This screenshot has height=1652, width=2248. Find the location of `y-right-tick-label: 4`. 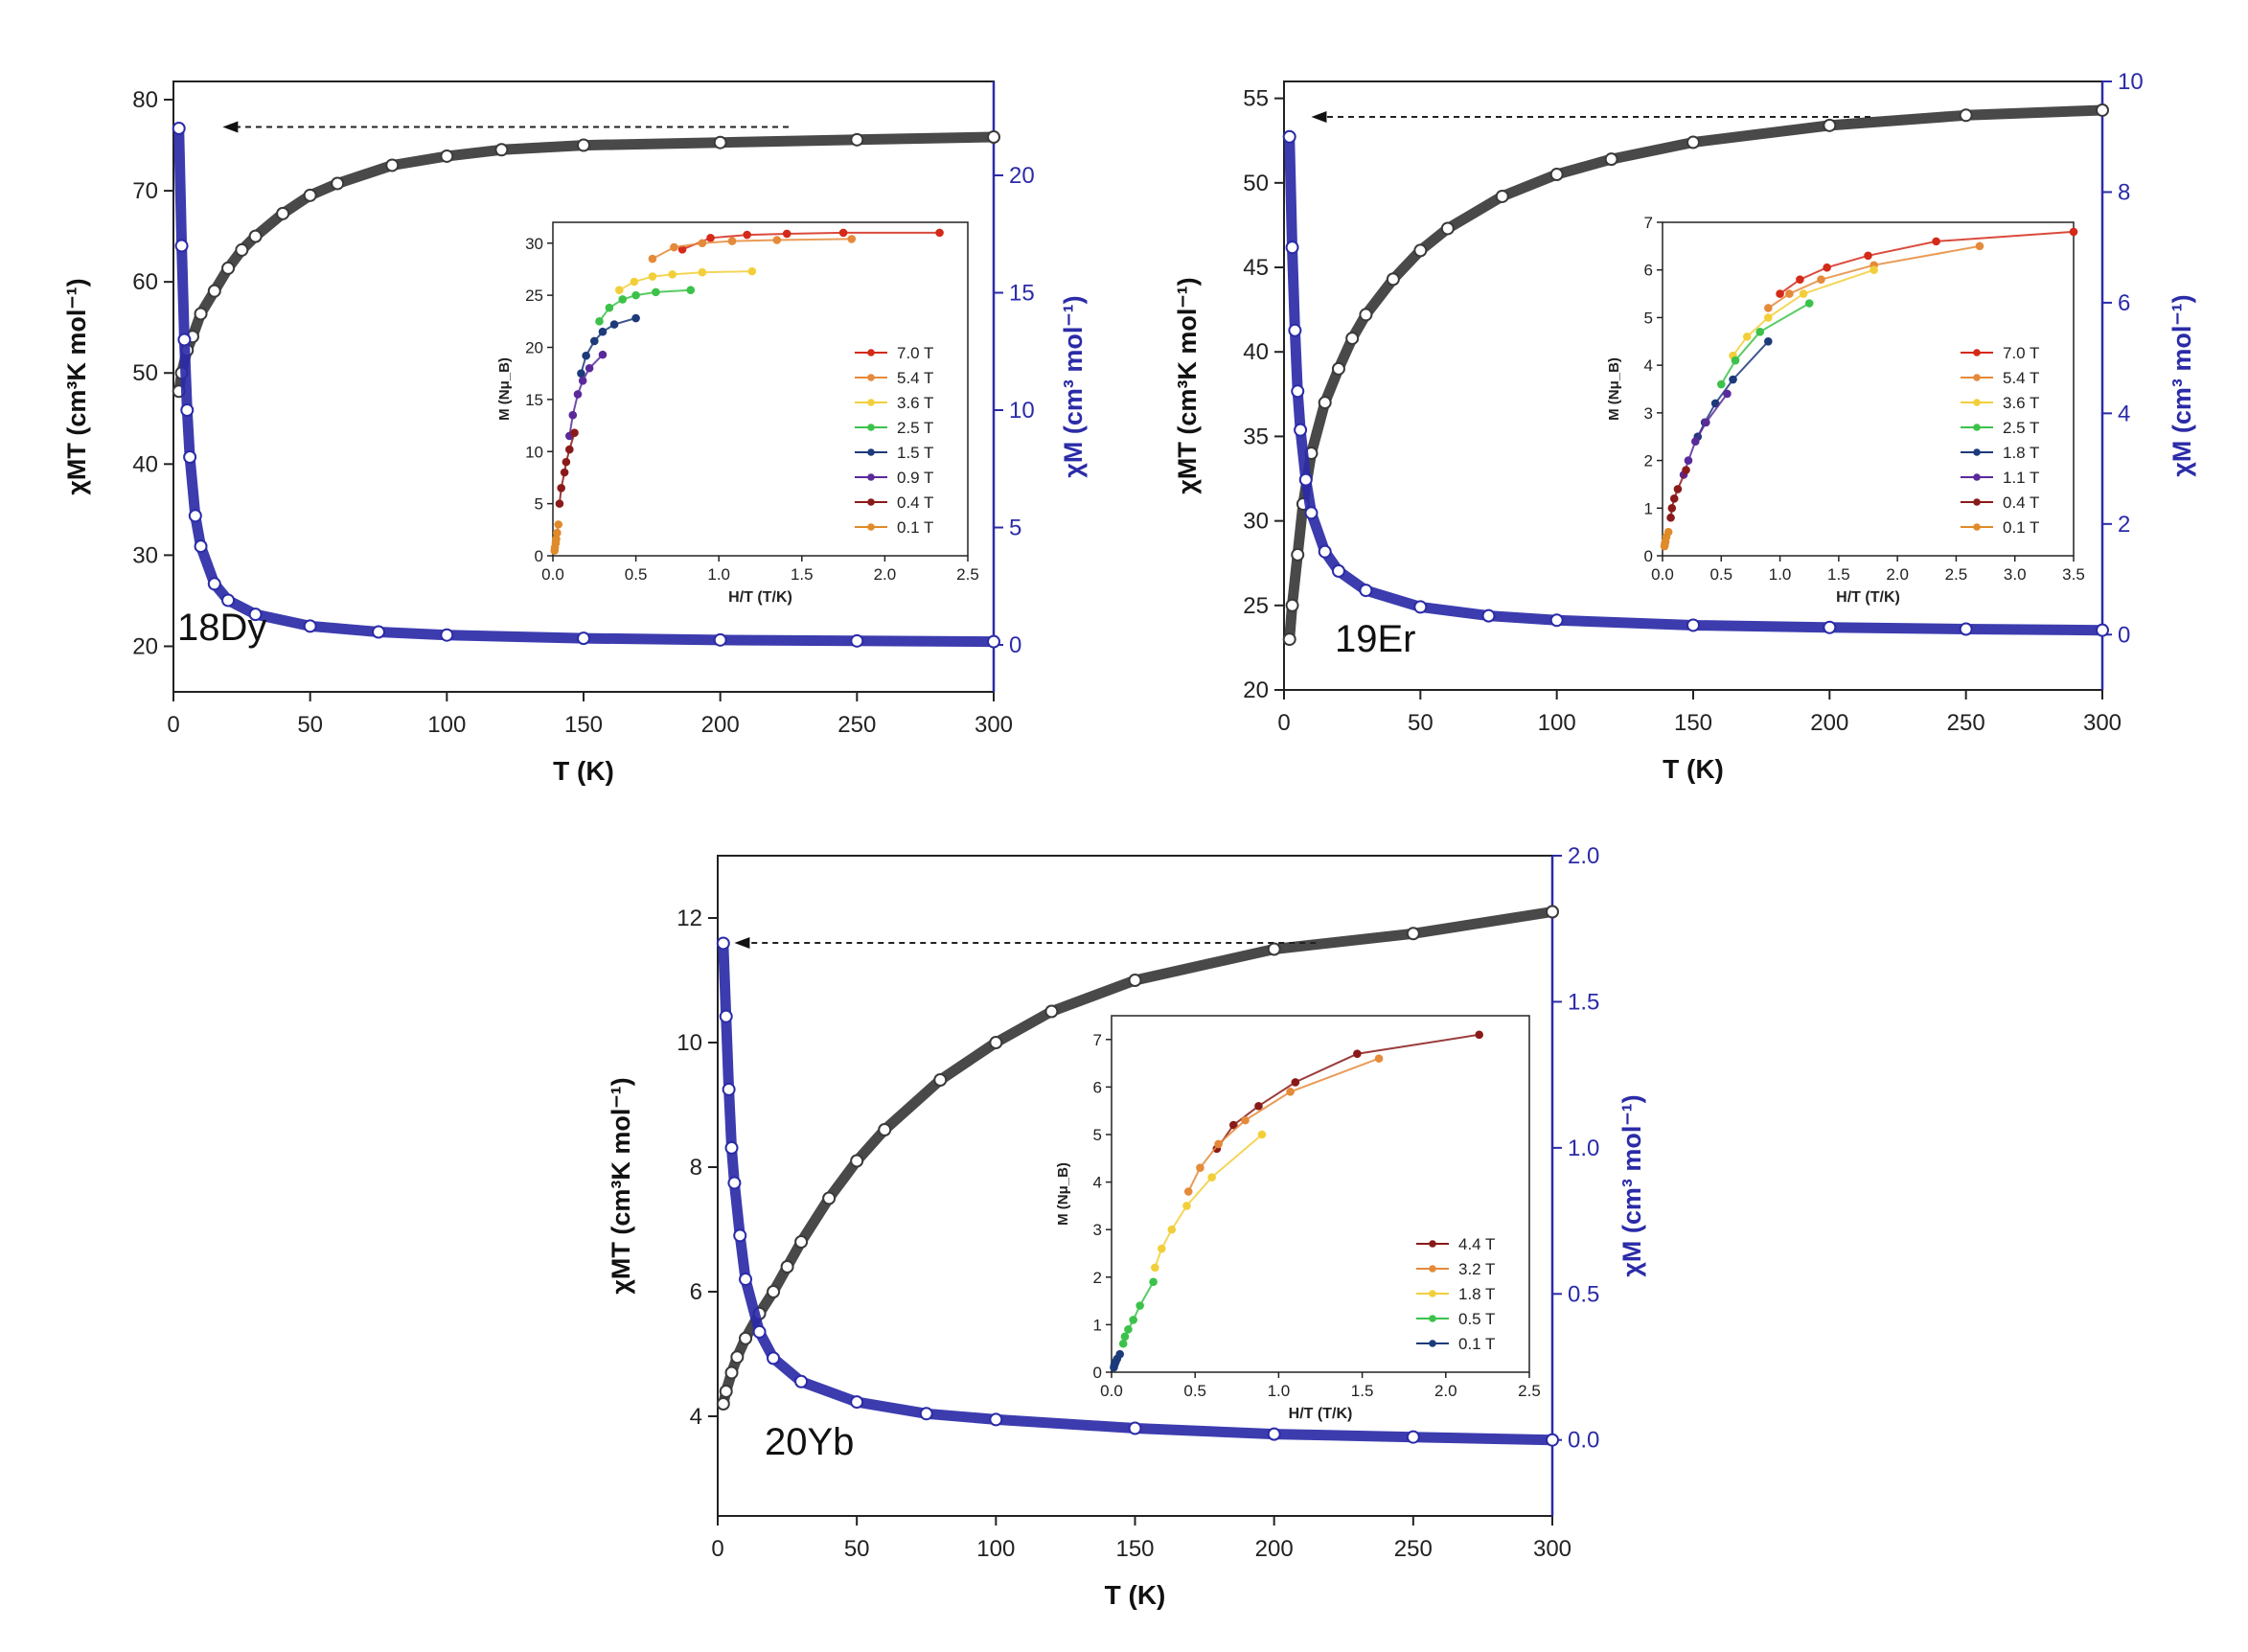

y-right-tick-label: 4 is located at coordinates (2124, 413).